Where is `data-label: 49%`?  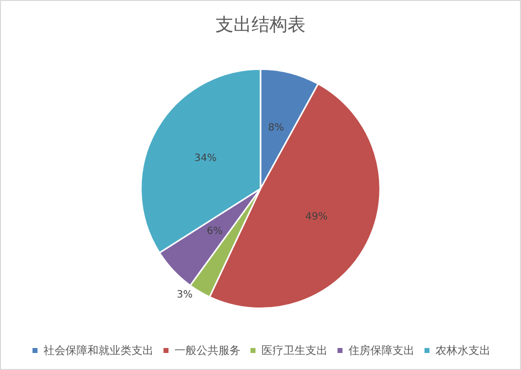 data-label: 49% is located at coordinates (316, 217).